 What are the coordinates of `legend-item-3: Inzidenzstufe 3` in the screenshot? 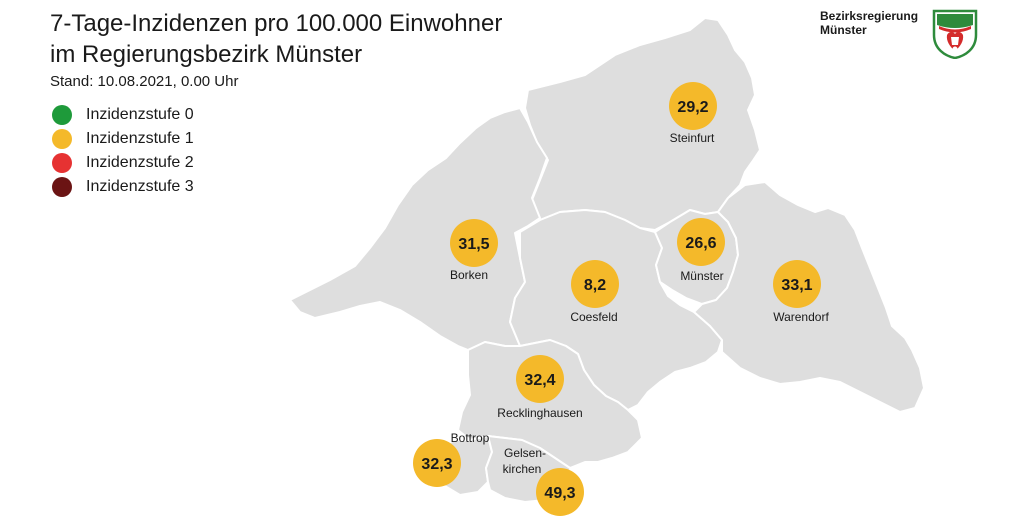 It's located at (123, 187).